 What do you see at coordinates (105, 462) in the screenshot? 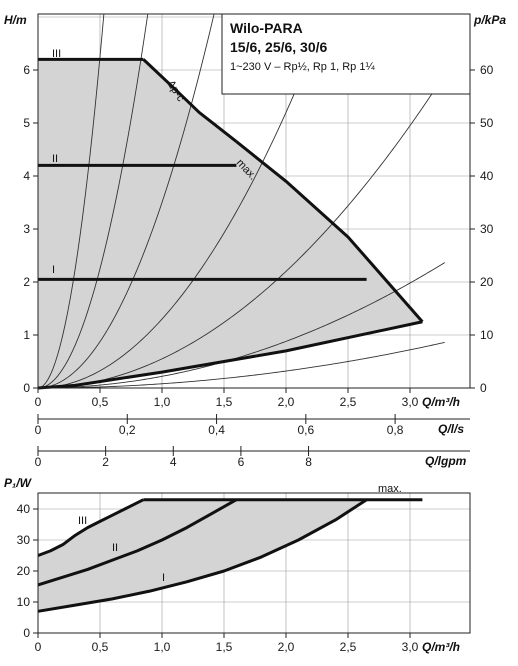
I see `secondary-tick-label: 2` at bounding box center [105, 462].